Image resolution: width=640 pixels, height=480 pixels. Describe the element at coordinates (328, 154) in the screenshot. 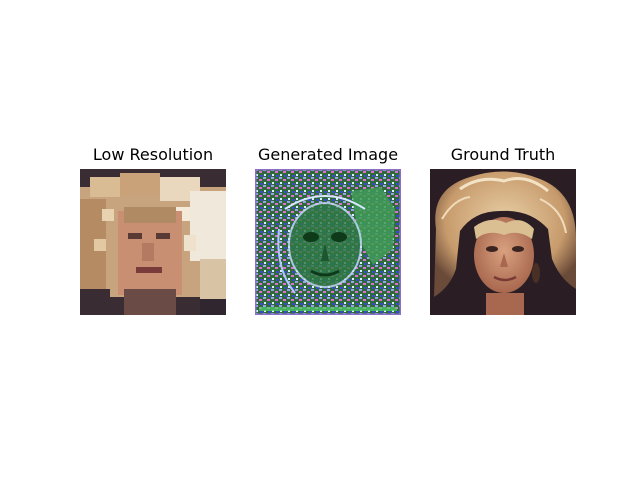

I see `panel-title-generated-image: Generated Image` at that location.